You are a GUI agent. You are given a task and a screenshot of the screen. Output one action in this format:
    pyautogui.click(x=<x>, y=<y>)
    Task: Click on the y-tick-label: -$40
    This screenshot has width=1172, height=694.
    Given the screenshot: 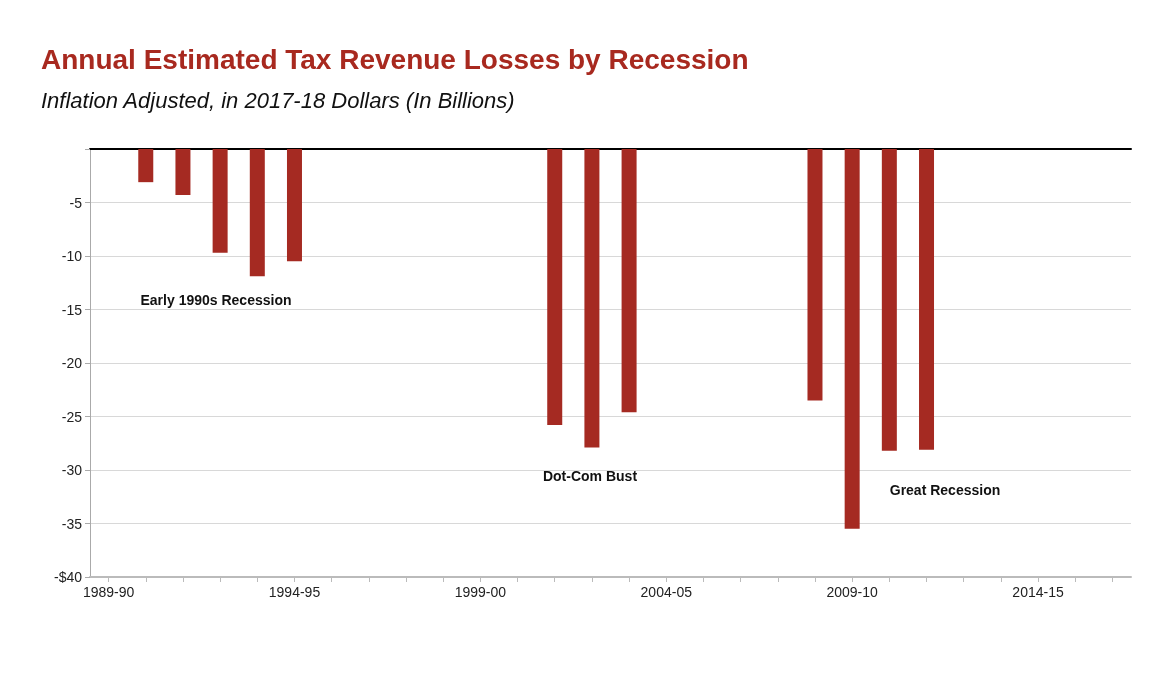 What is the action you would take?
    pyautogui.click(x=68, y=577)
    